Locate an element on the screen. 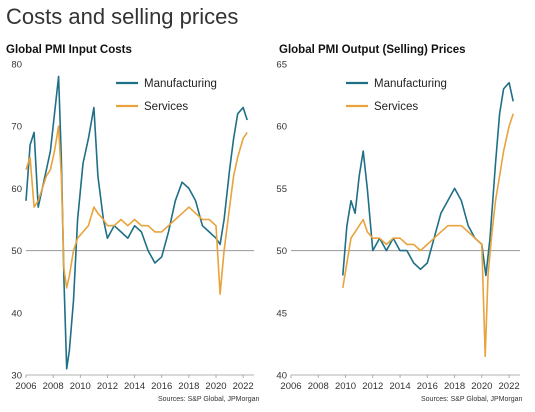 The height and width of the screenshot is (412, 535). left-x-tick-label: 2022 is located at coordinates (243, 386).